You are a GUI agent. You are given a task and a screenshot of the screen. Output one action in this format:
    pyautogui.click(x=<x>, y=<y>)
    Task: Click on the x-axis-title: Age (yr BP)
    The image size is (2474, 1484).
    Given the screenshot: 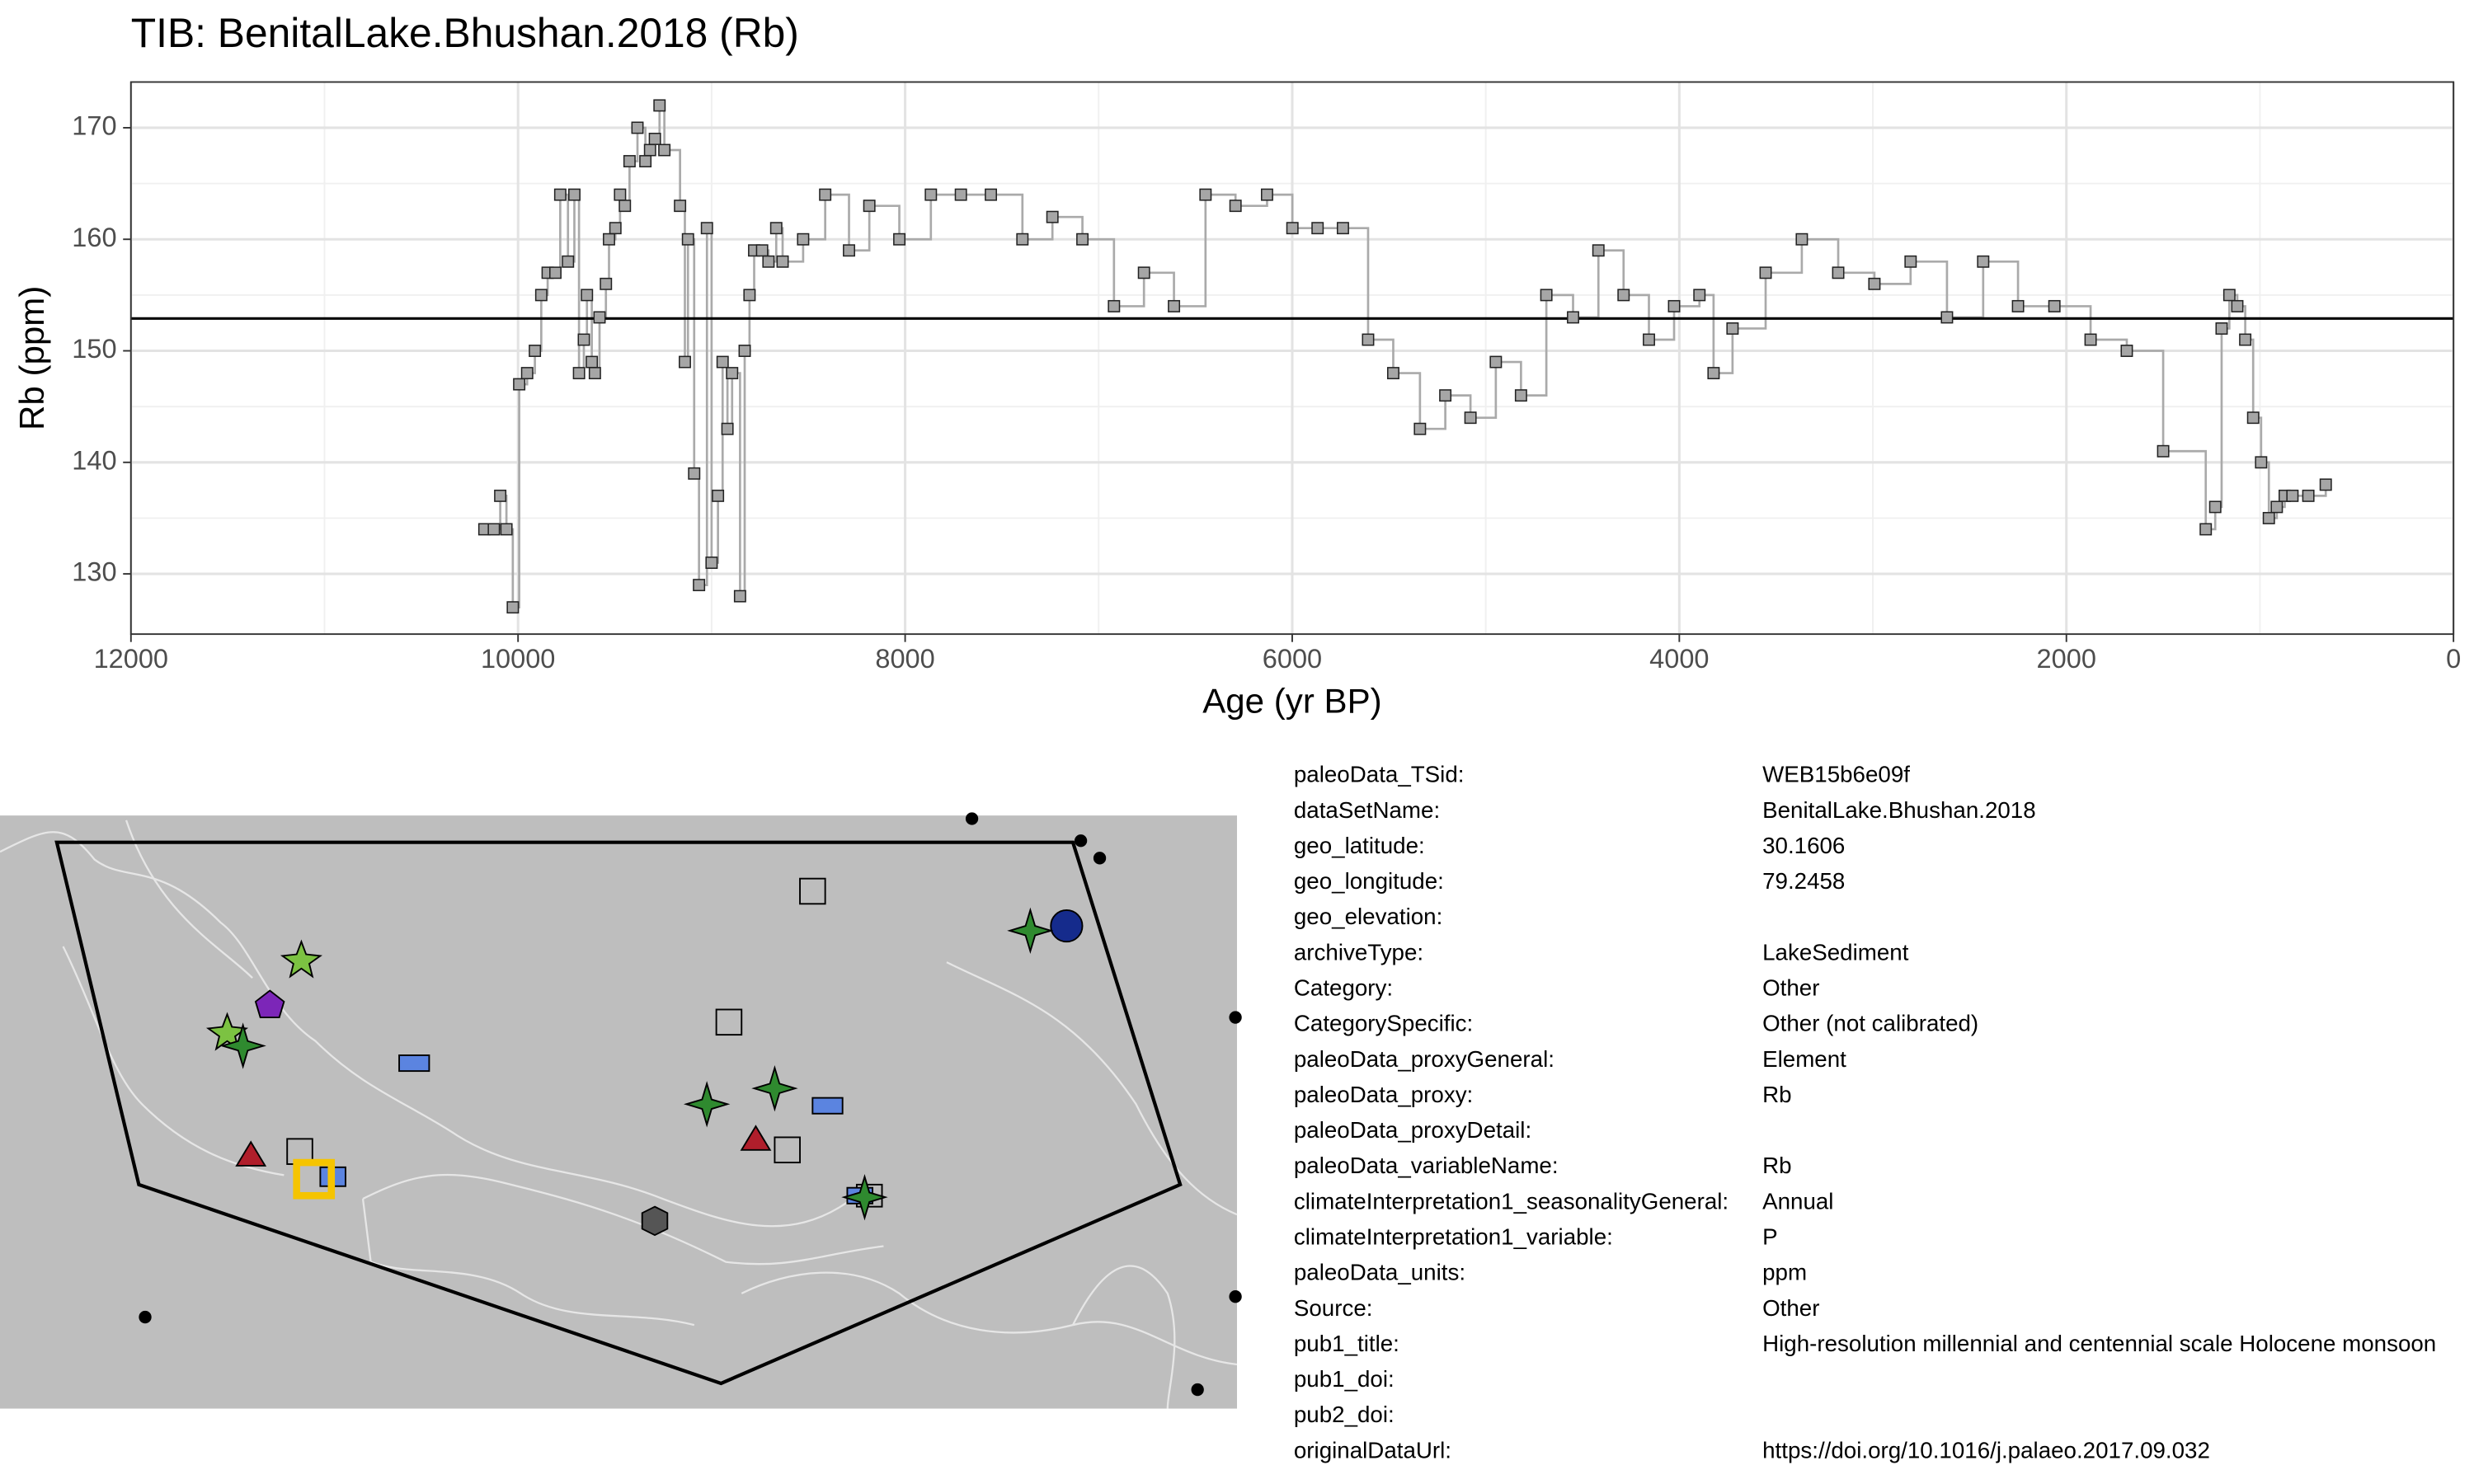 What is the action you would take?
    pyautogui.click(x=1291, y=700)
    